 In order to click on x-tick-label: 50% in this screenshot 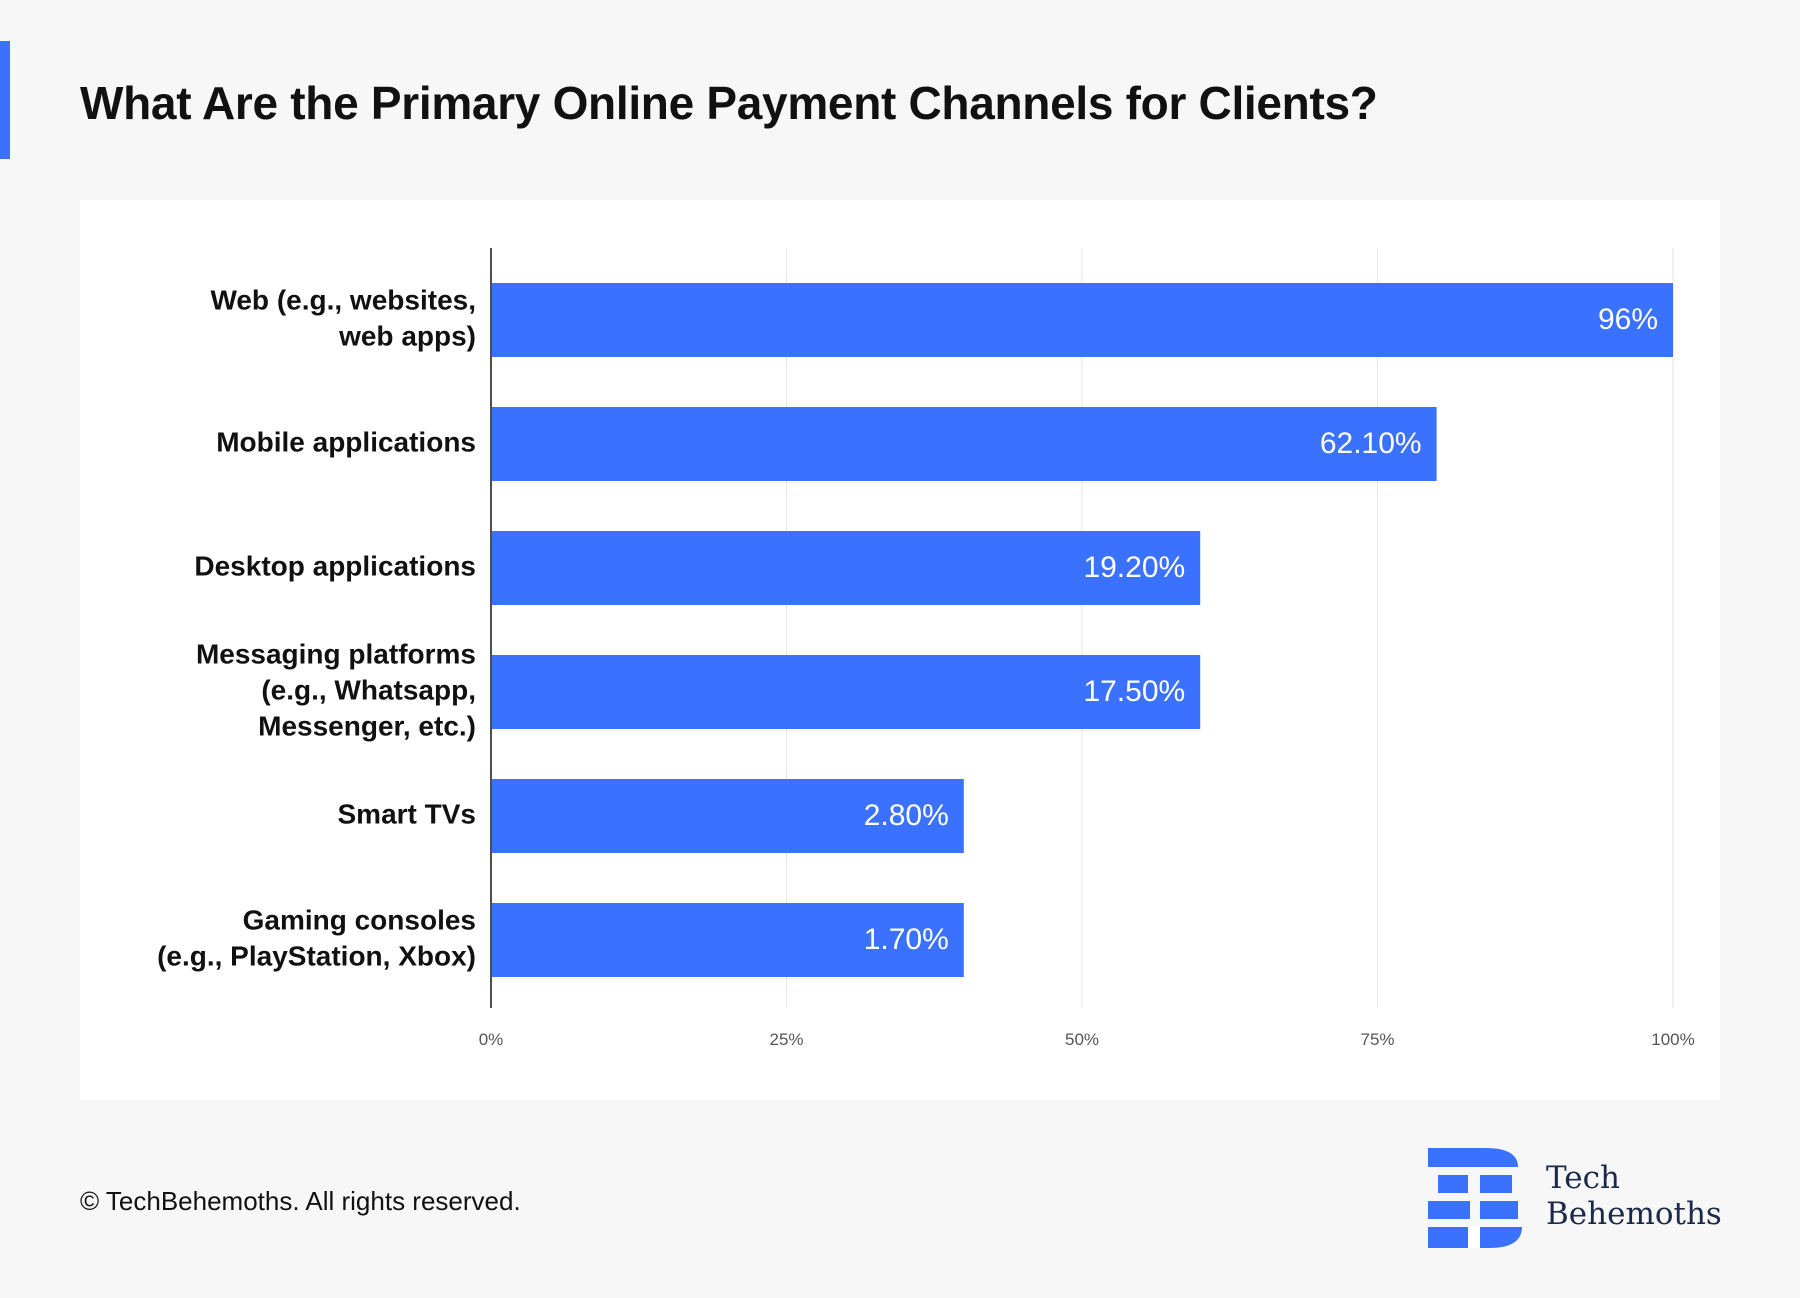, I will do `click(1082, 1039)`.